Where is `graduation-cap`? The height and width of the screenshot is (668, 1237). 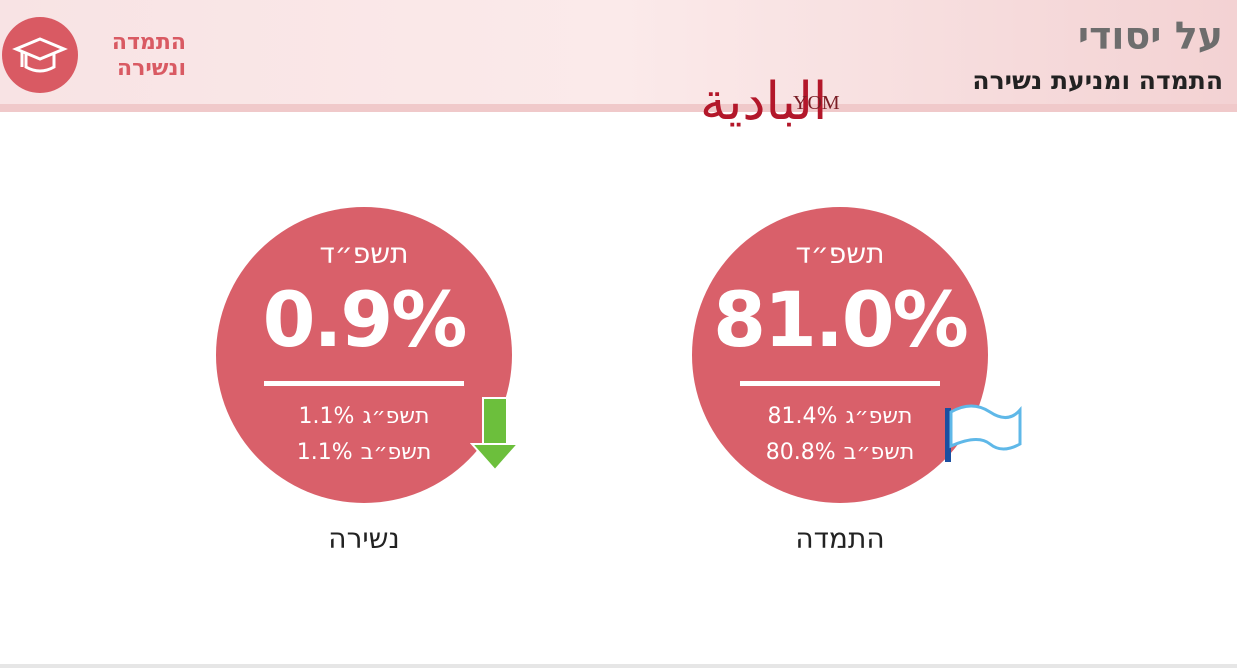
graduation-cap is located at coordinates (40, 55).